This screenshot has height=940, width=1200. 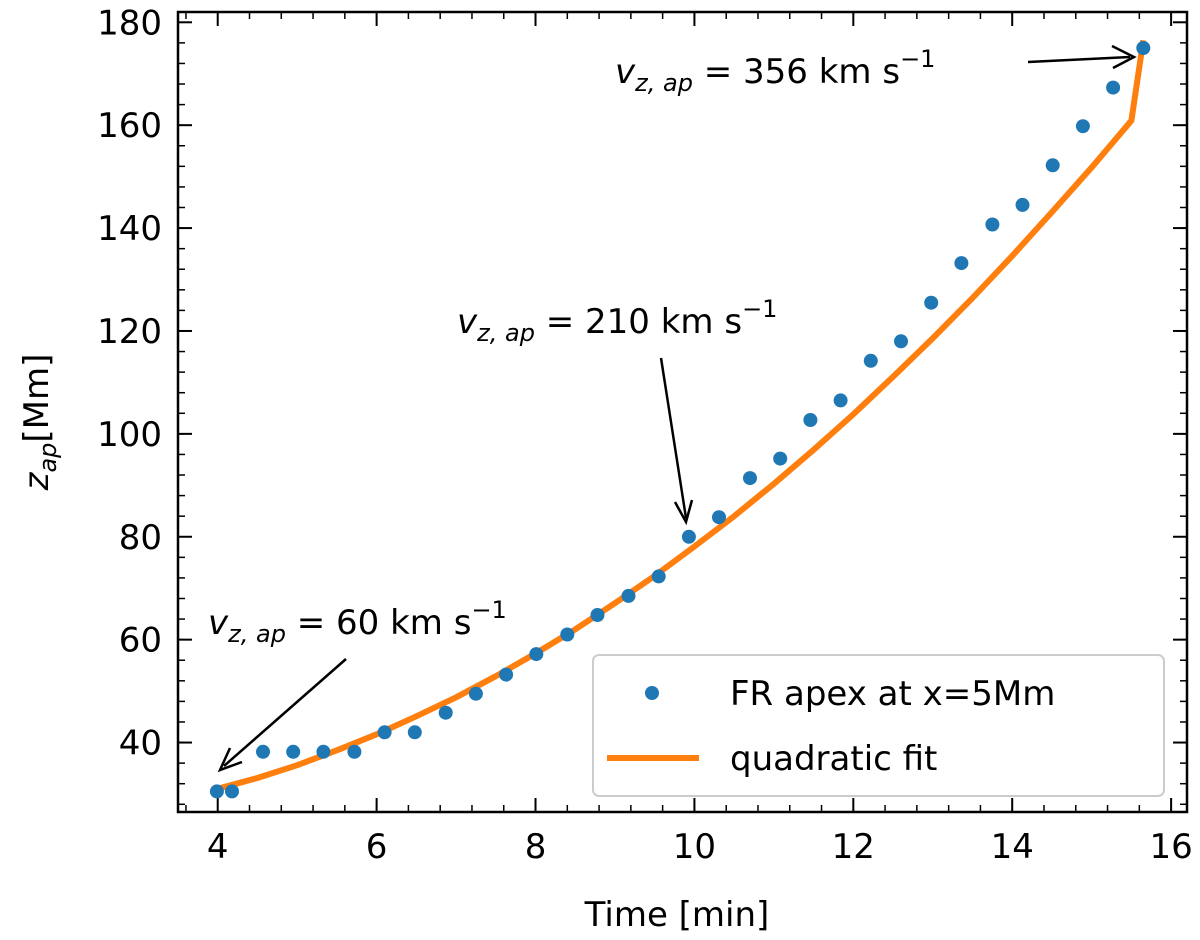 I want to click on y-tick-label: 120, so click(x=129, y=332).